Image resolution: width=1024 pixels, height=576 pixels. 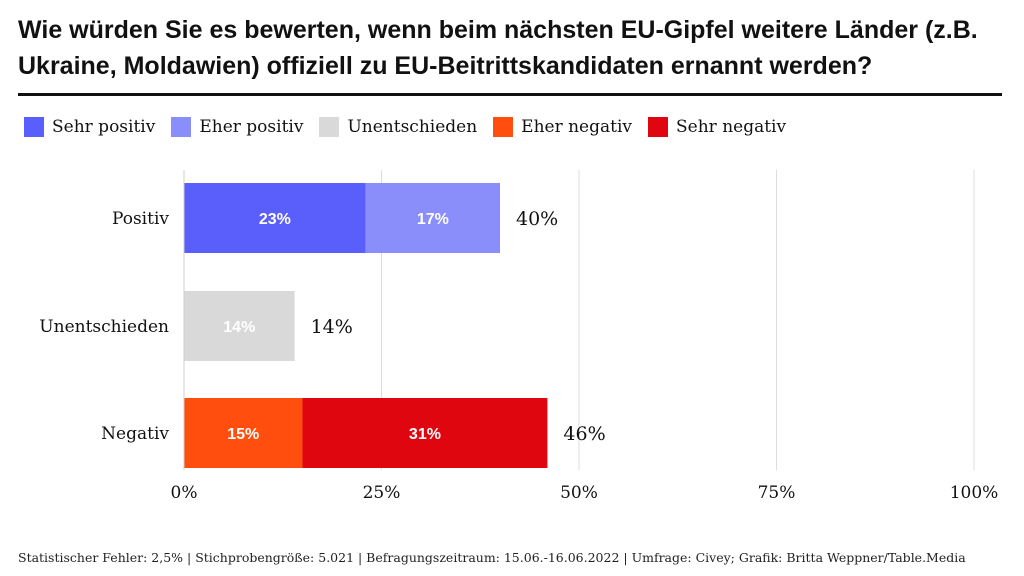 What do you see at coordinates (104, 327) in the screenshot?
I see `category-label-unentschieden: Unentschieden` at bounding box center [104, 327].